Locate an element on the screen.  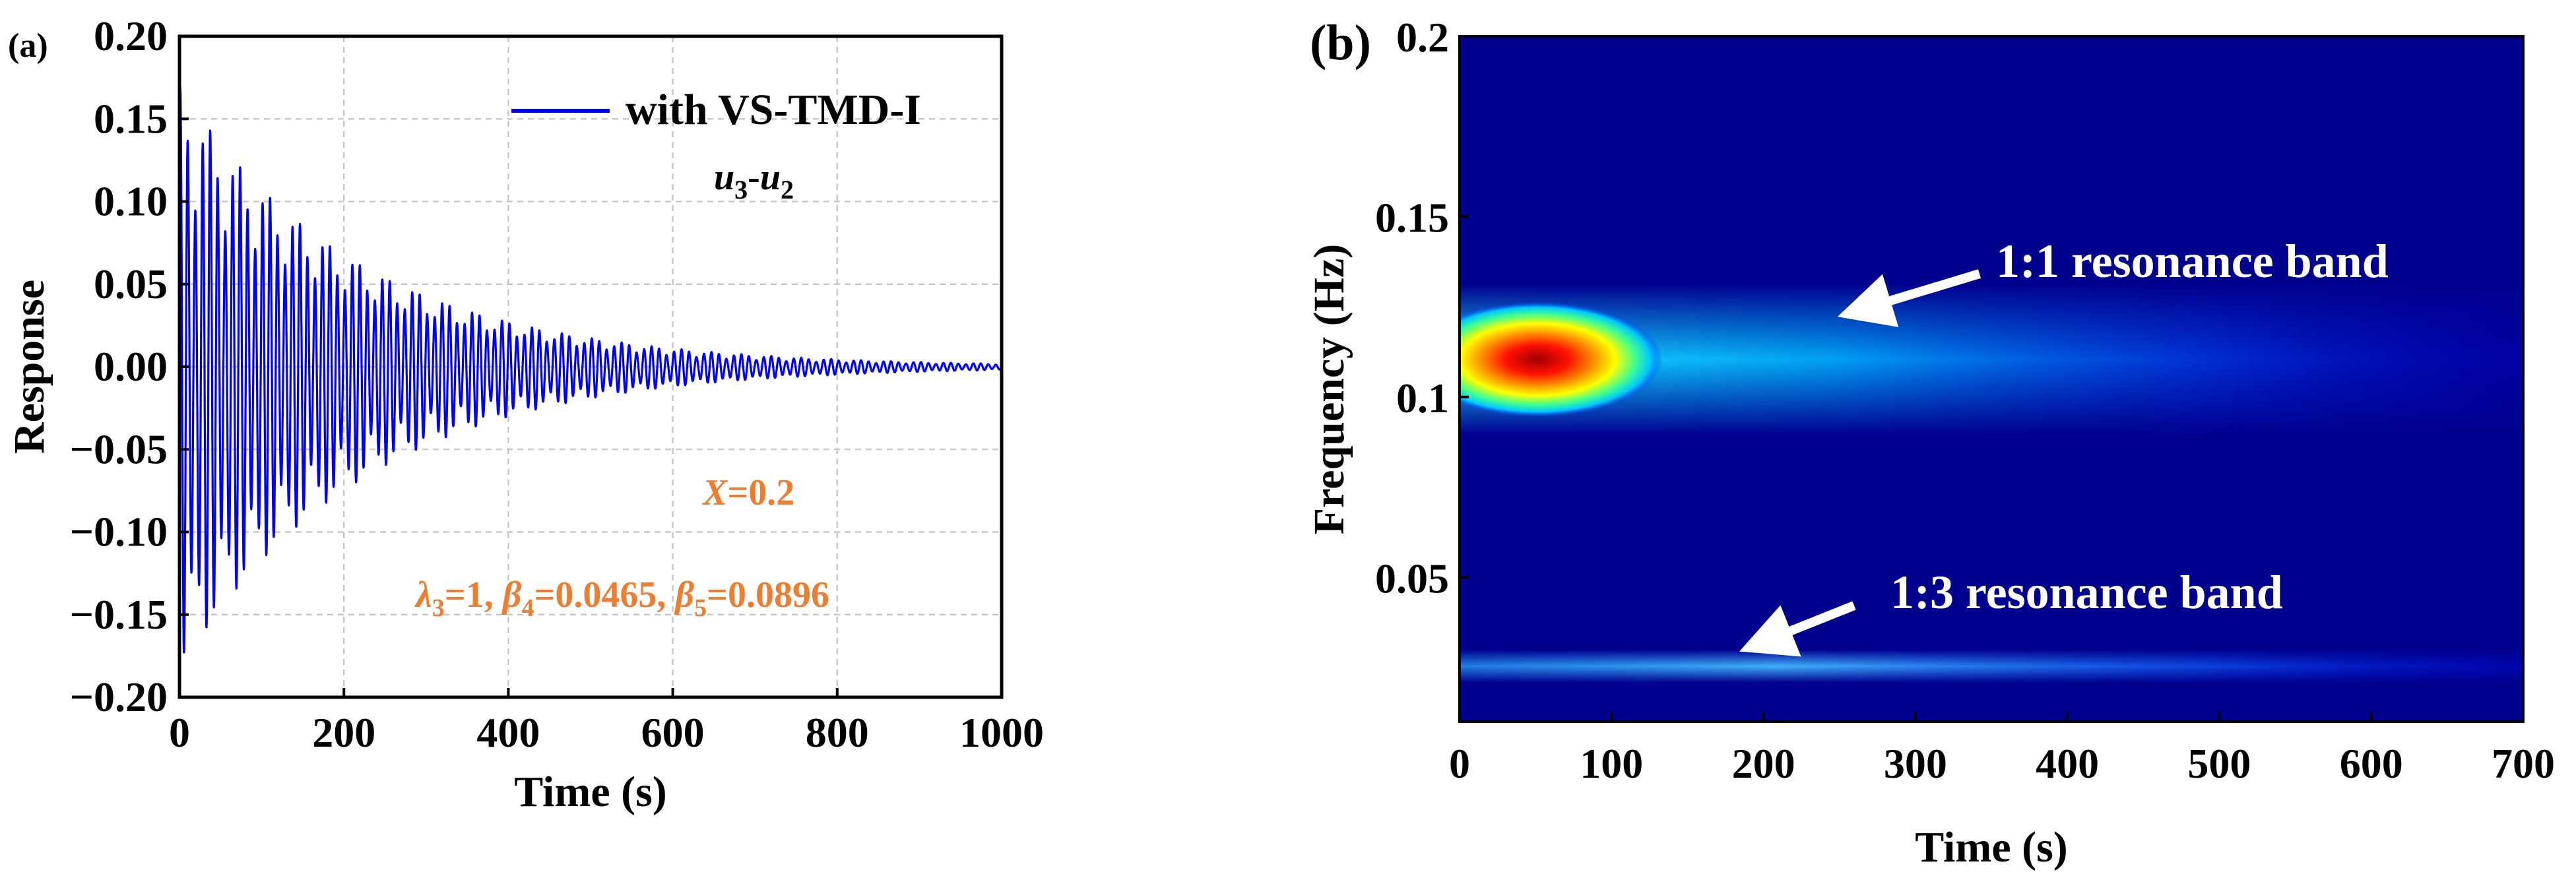
amplitude-annotation: X=0.2 is located at coordinates (747, 492).